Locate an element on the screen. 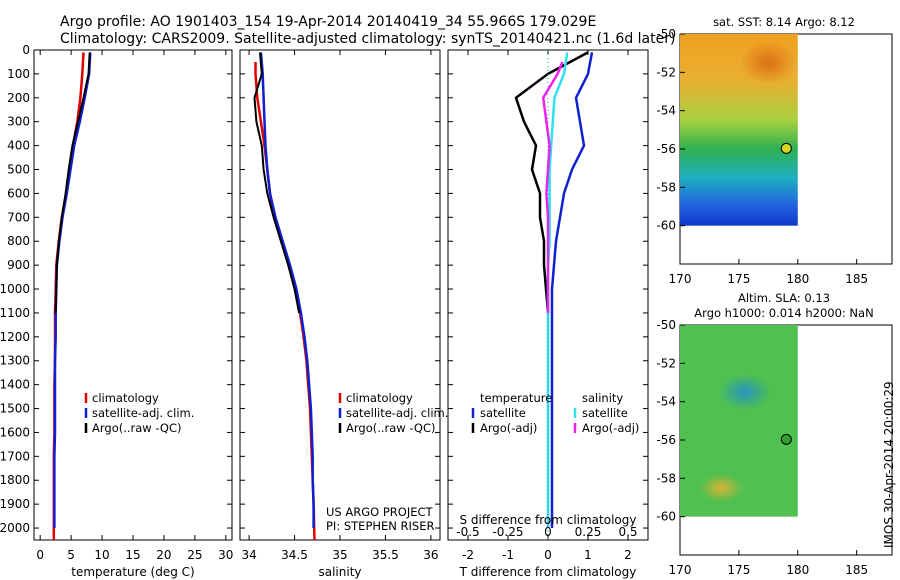 The image size is (900, 580). sla-low-patch is located at coordinates (744, 392).